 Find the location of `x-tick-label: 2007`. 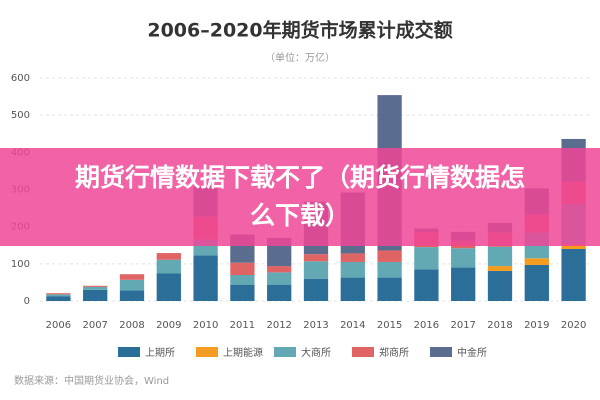

x-tick-label: 2007 is located at coordinates (94, 325).